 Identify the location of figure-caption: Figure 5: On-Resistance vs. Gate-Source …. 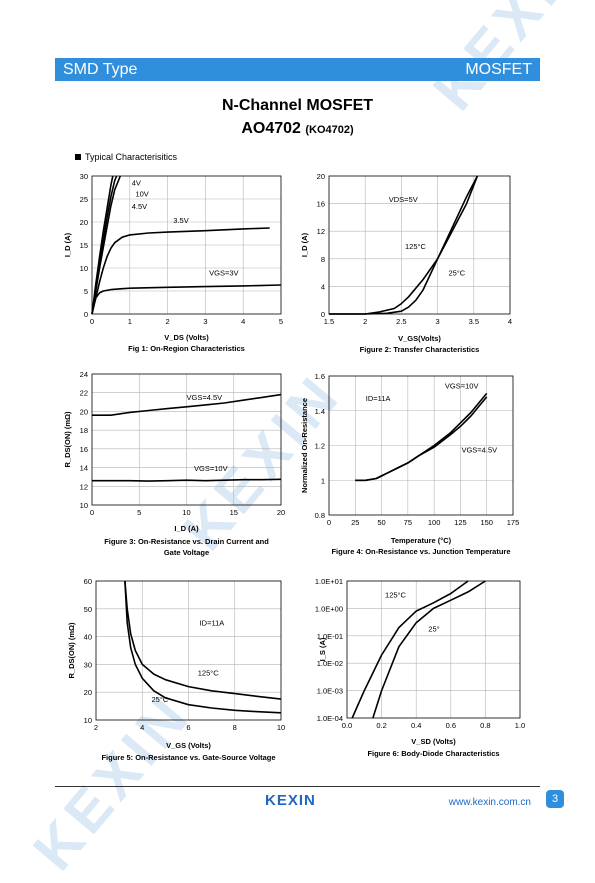
(188, 757).